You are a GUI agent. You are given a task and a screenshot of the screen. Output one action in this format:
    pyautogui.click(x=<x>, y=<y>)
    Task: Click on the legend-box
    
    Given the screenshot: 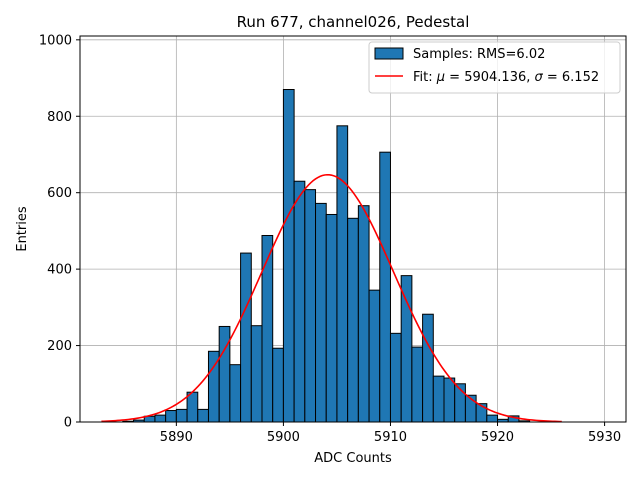 What is the action you would take?
    pyautogui.click(x=494, y=67)
    